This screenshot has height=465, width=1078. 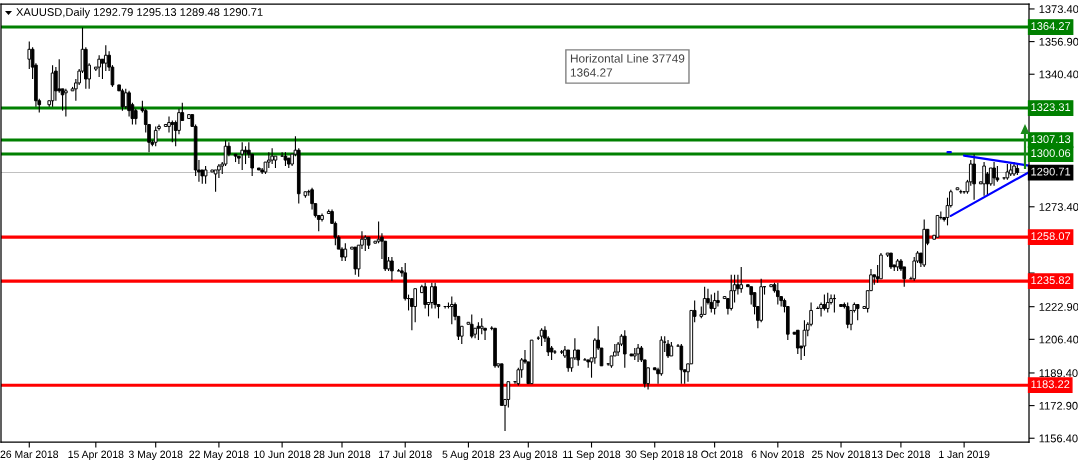 I want to click on y-tick-label: 1206.40, so click(x=1058, y=339).